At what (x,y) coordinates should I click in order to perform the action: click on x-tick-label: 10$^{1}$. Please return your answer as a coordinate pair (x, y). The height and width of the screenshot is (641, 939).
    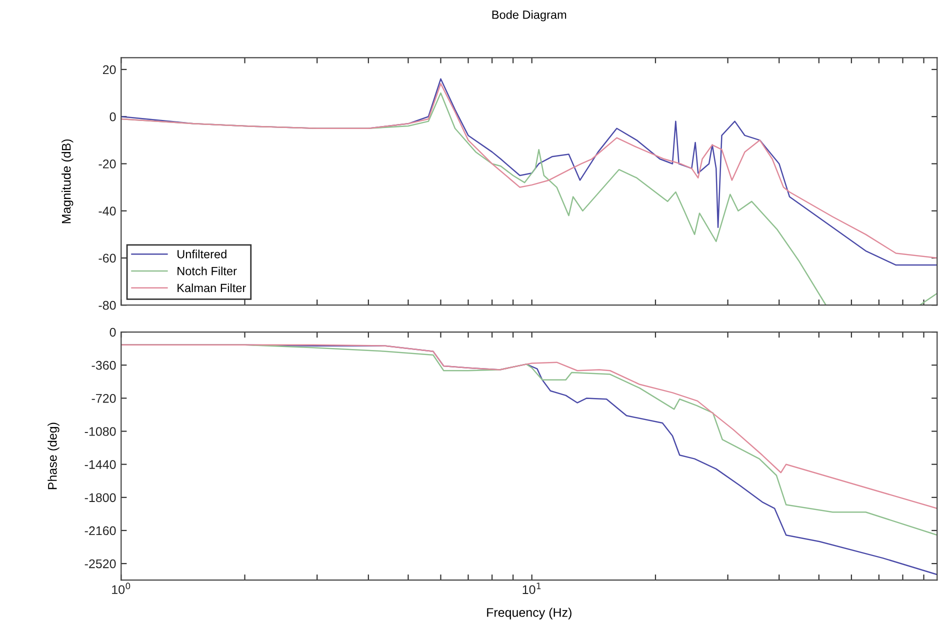
    Looking at the image, I should click on (531, 588).